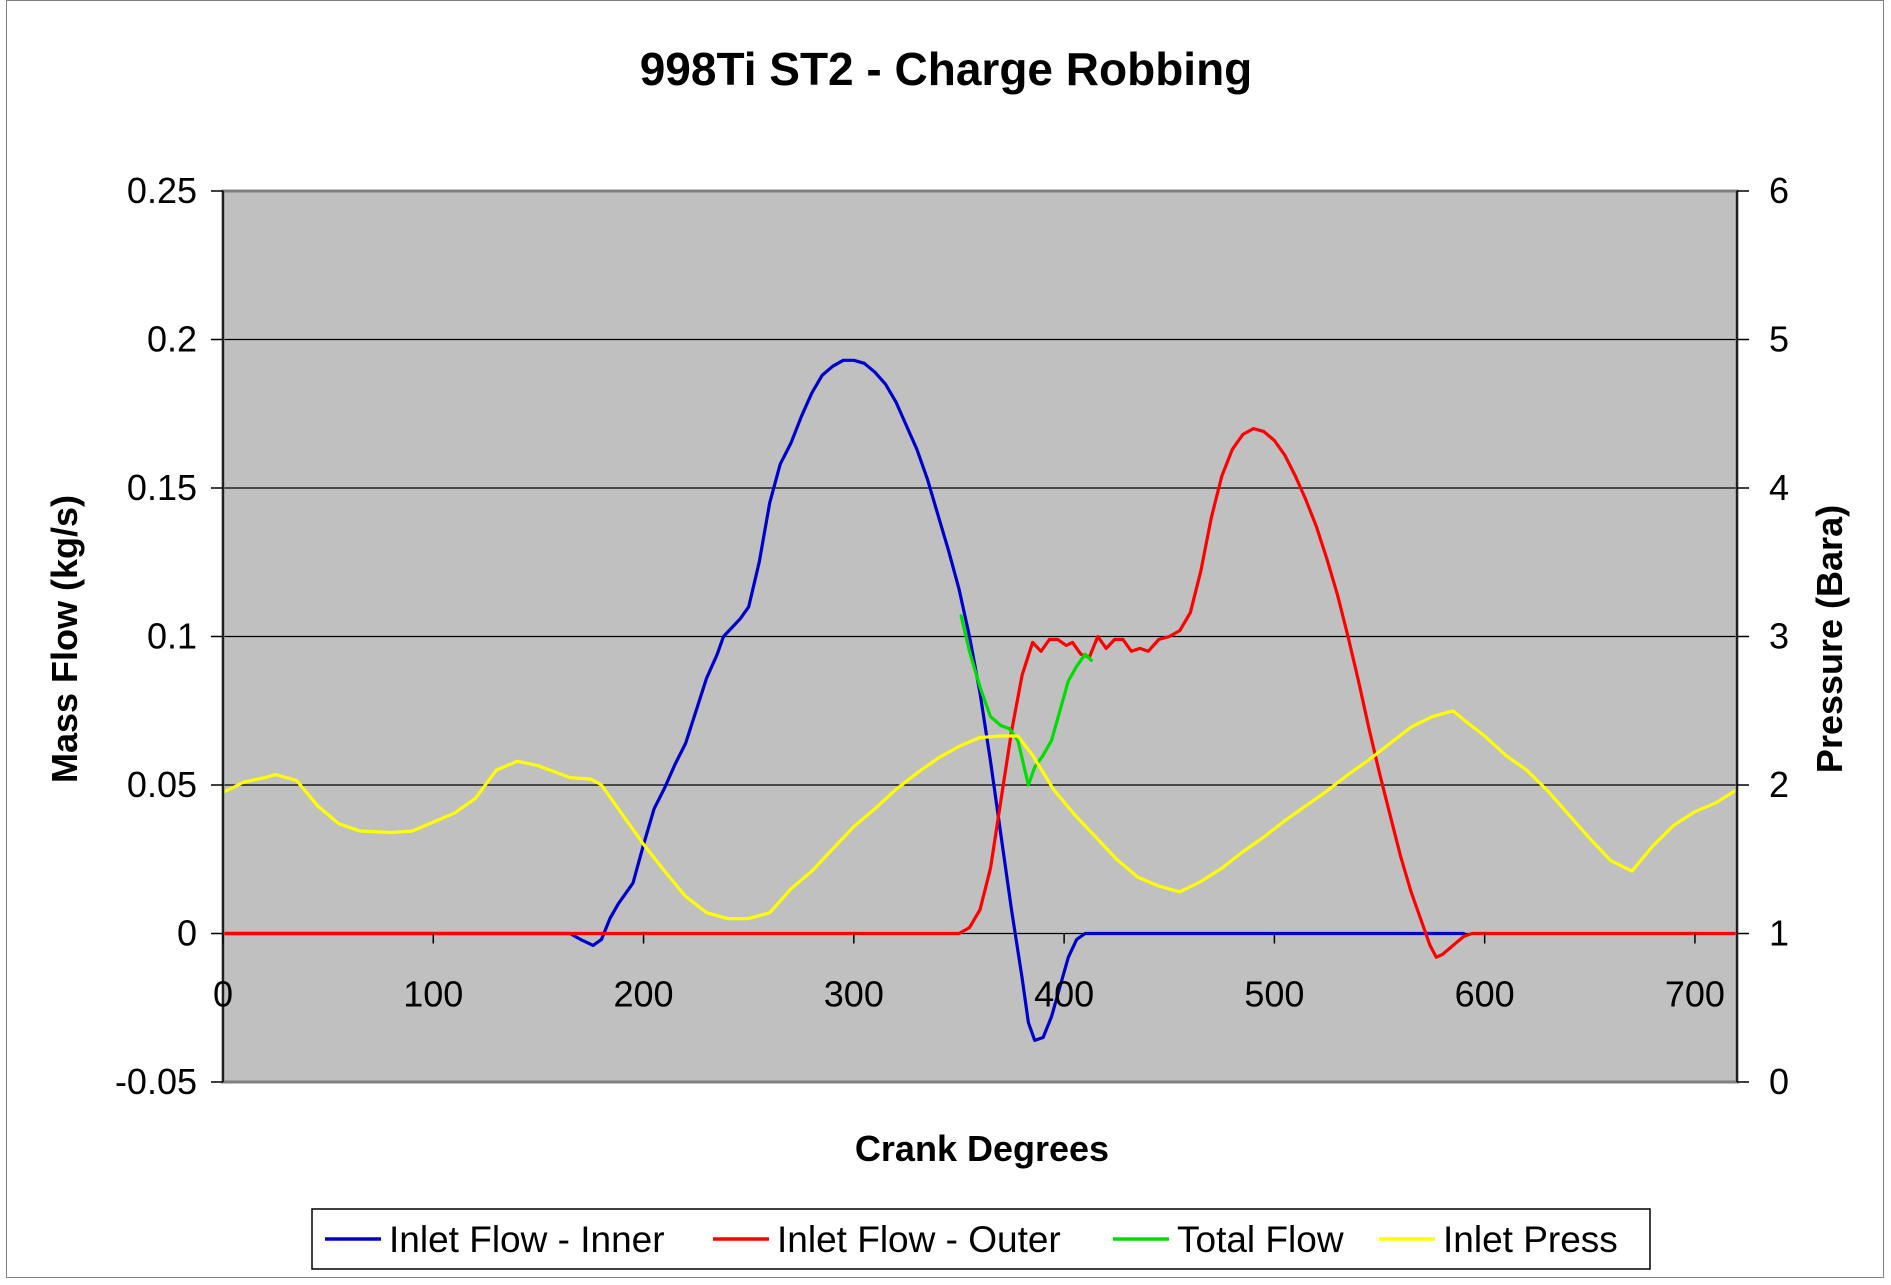  What do you see at coordinates (433, 994) in the screenshot?
I see `x-tick-label-1: 100` at bounding box center [433, 994].